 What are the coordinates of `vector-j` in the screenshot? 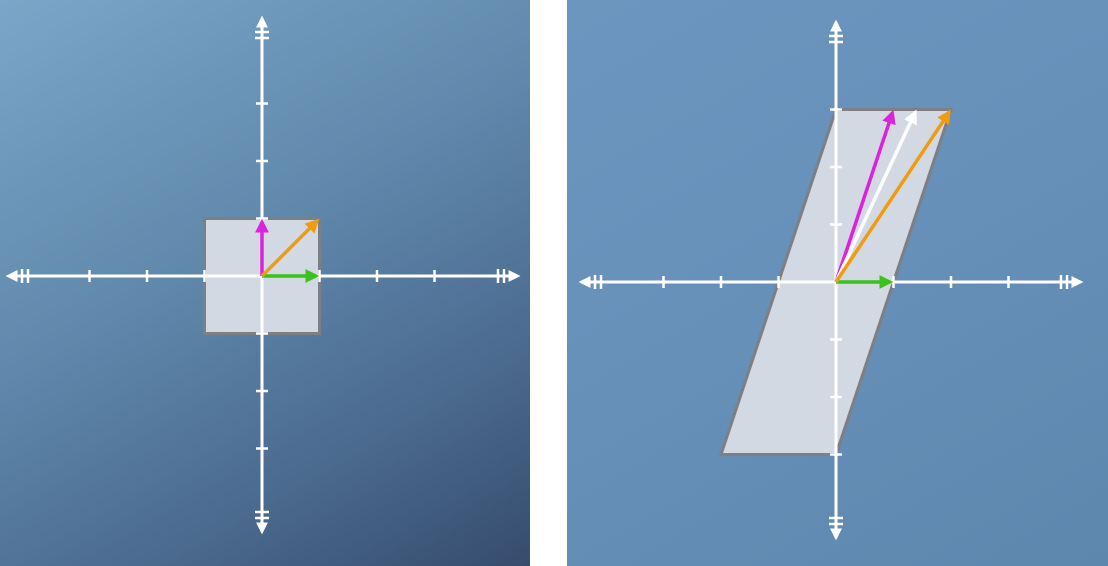 It's located at (865, 196).